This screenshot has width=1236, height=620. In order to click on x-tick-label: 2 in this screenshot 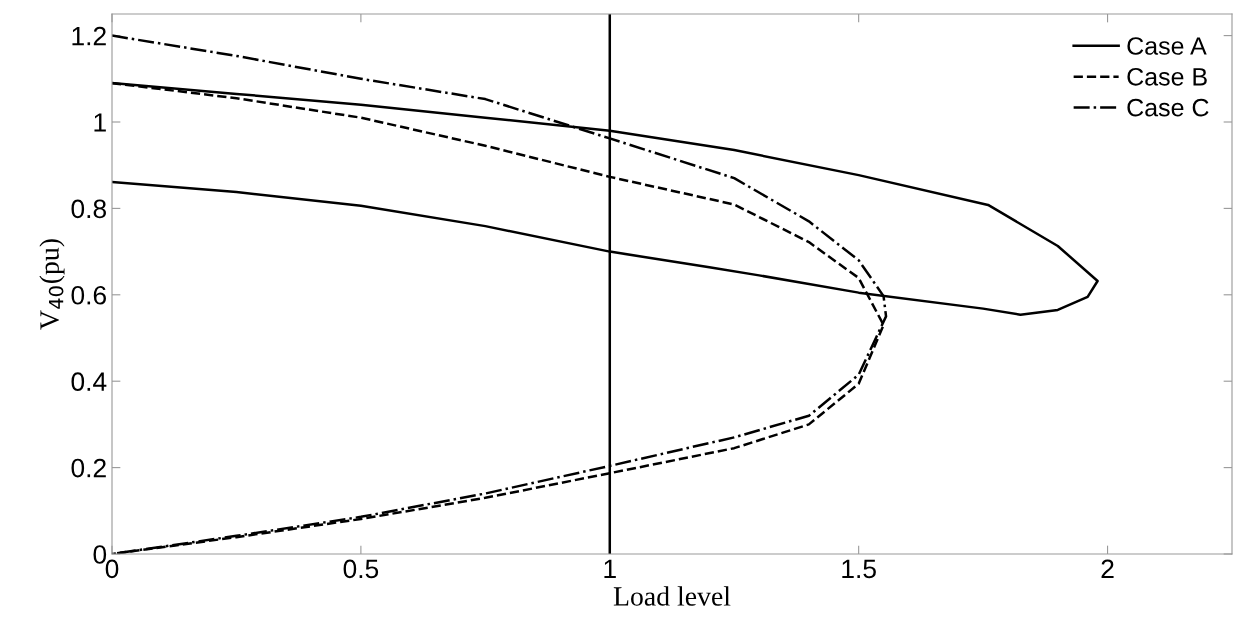, I will do `click(1107, 568)`.